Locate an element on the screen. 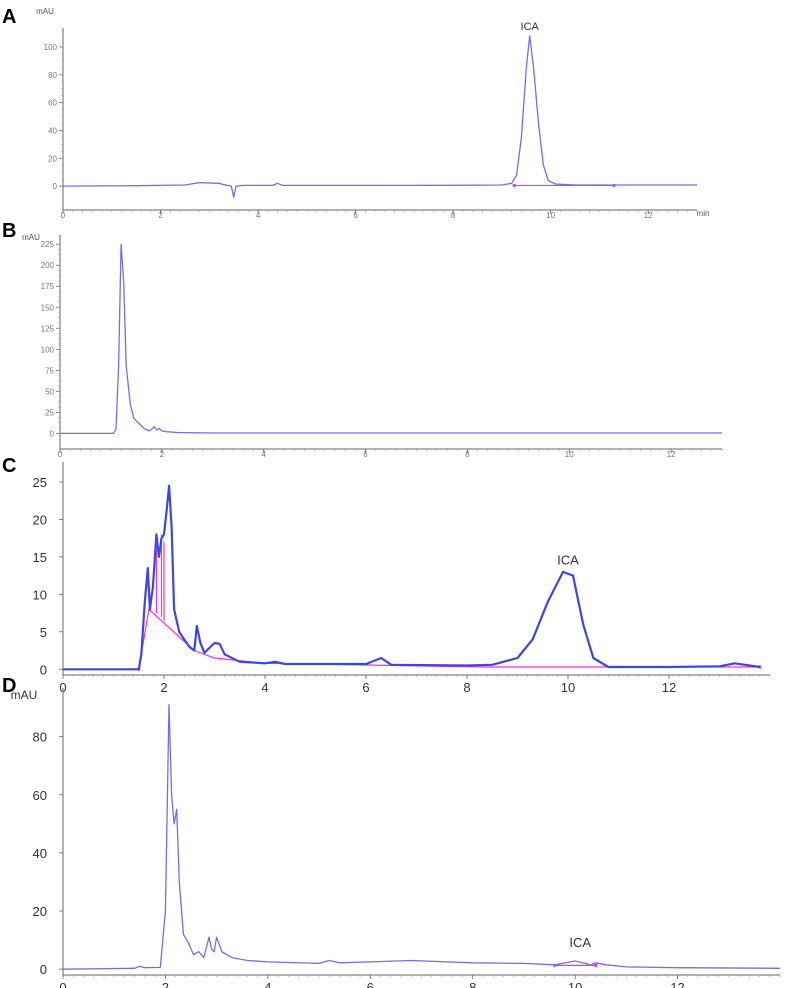 This screenshot has width=789, height=988. x-tick-label-d: 6 is located at coordinates (370, 984).